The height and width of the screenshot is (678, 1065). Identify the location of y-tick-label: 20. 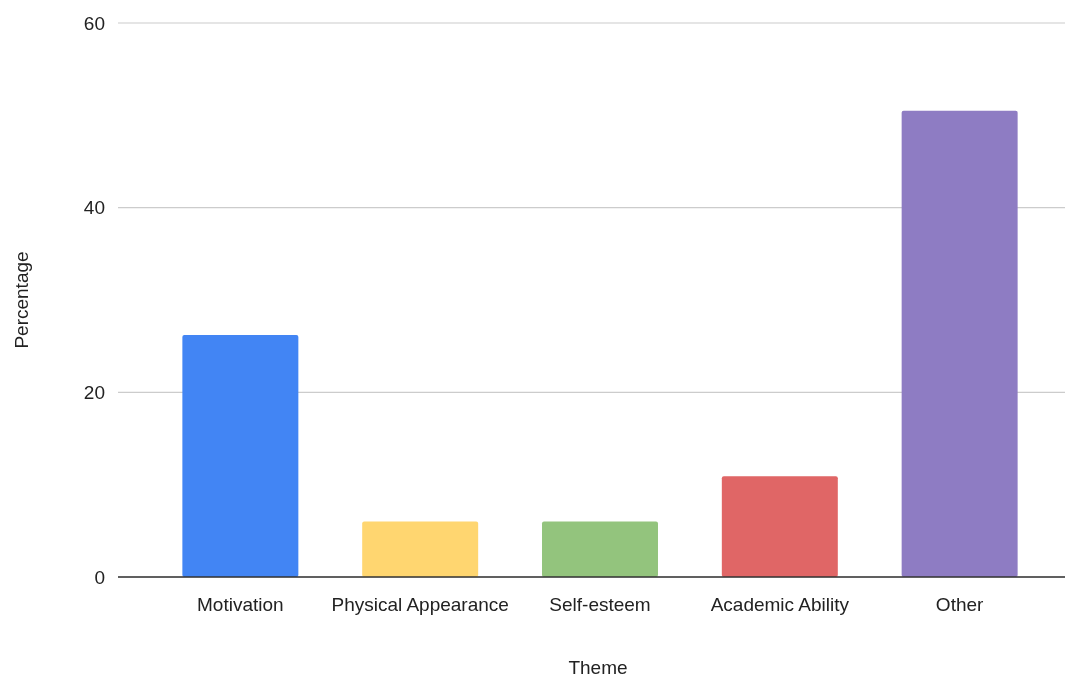
(94, 392).